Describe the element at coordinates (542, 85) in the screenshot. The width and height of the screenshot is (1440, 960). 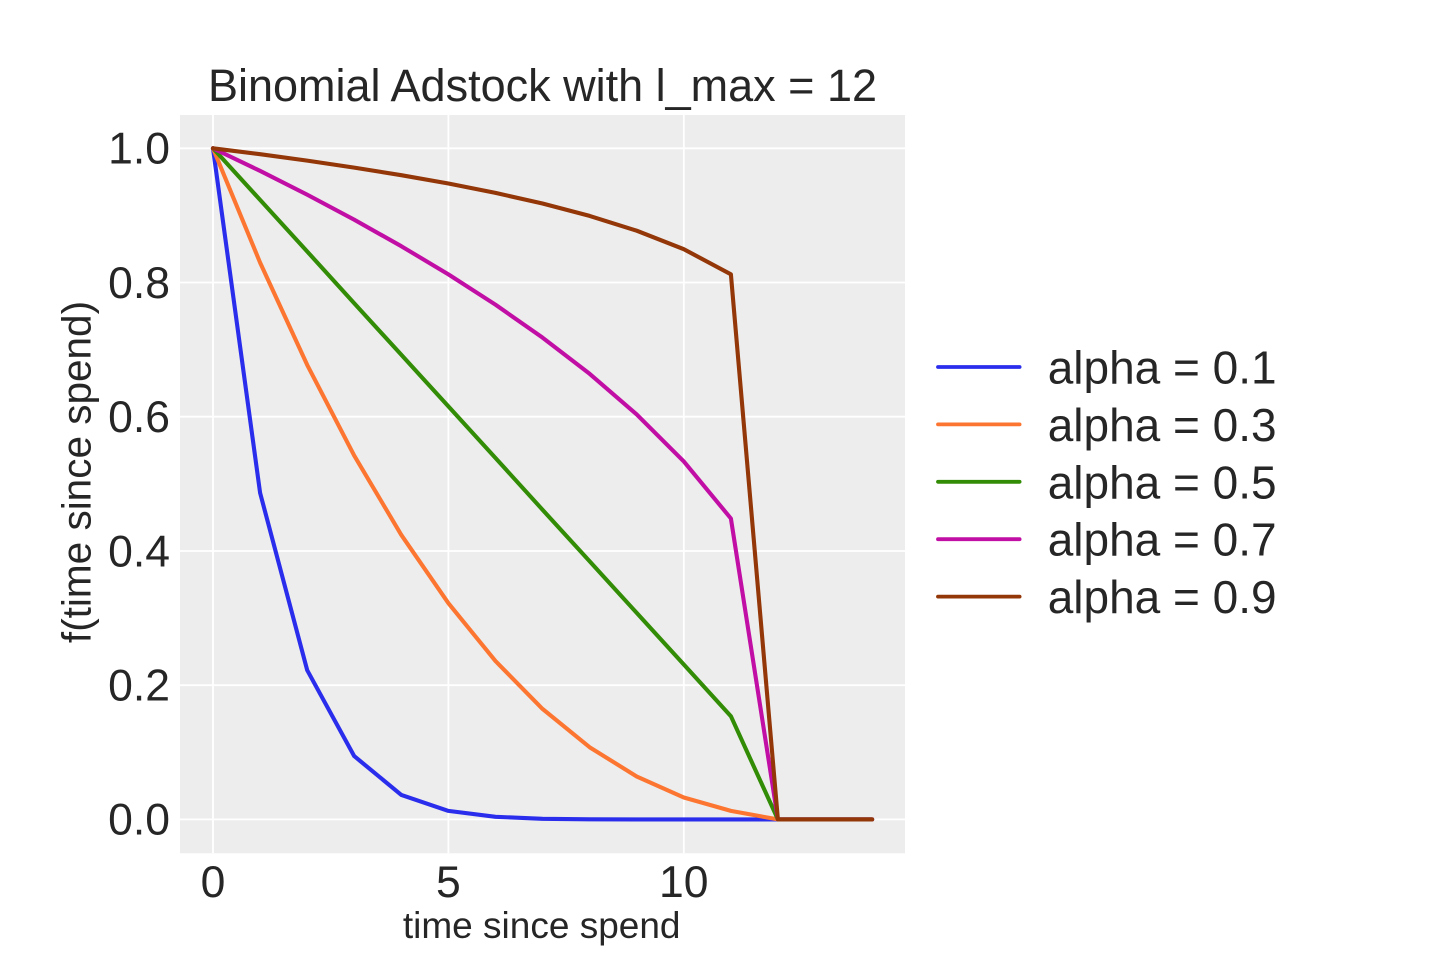
I see `svg-text:Binomial Adstock with l_max =: Binomial Adstock with l_max = 12` at that location.